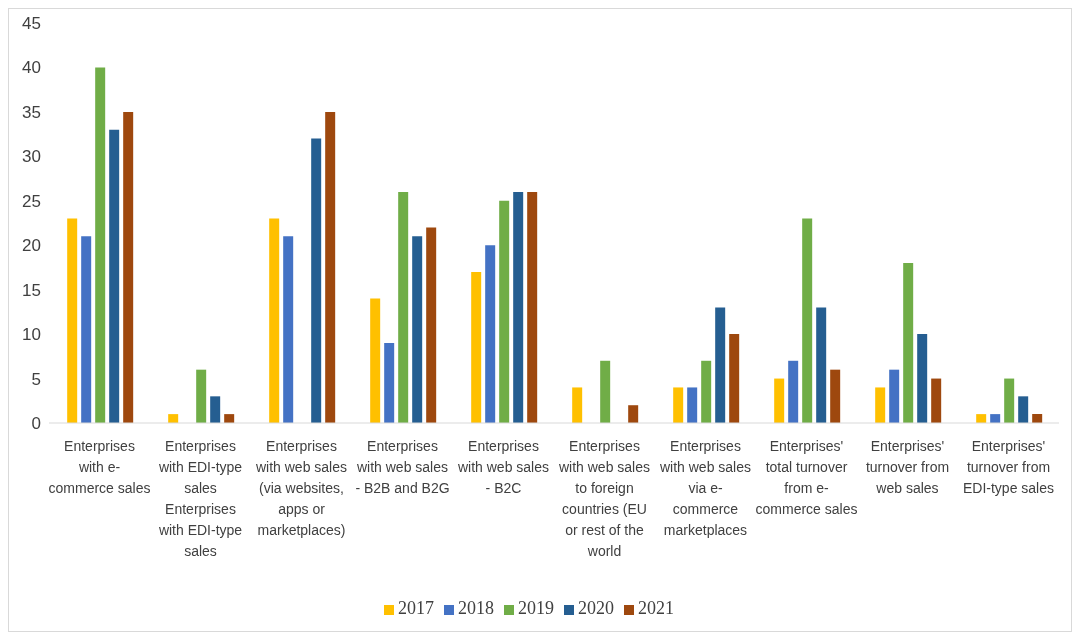  Describe the element at coordinates (416, 608) in the screenshot. I see `legend-label: 2017` at that location.